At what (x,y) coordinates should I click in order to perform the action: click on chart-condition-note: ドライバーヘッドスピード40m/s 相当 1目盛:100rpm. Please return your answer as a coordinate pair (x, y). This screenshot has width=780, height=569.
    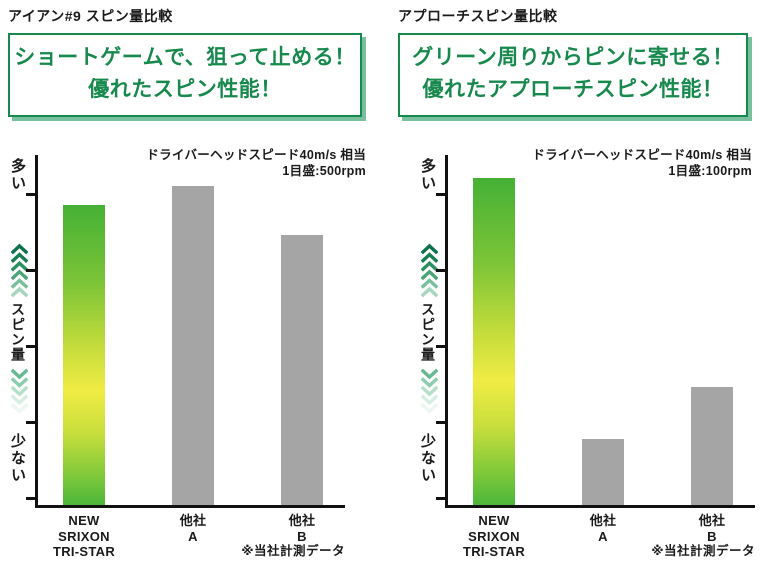
    Looking at the image, I should click on (642, 163).